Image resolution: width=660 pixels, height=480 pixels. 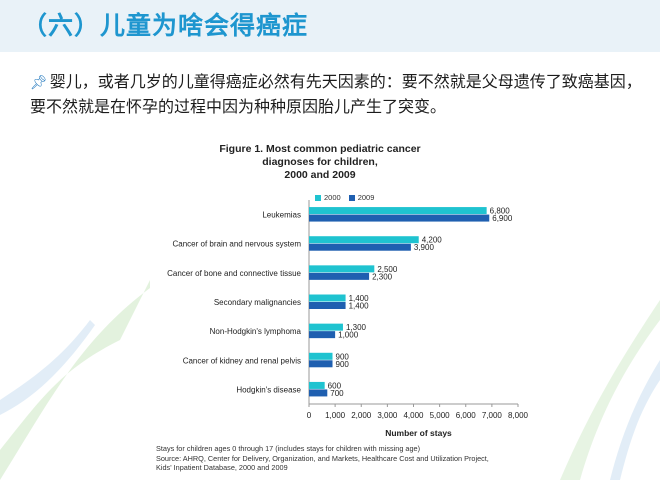 What do you see at coordinates (222, 467) in the screenshot?
I see `footnote-line-3: Kids' Inpatient Database, 2000 and 2009` at bounding box center [222, 467].